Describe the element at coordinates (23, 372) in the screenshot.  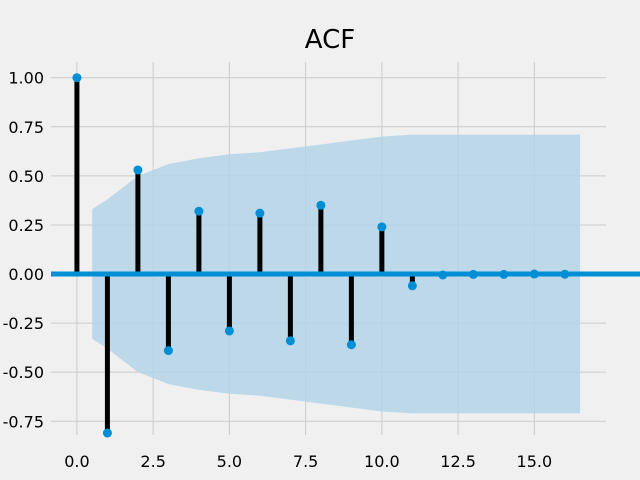
I see `y-tick-label: -0.50` at that location.